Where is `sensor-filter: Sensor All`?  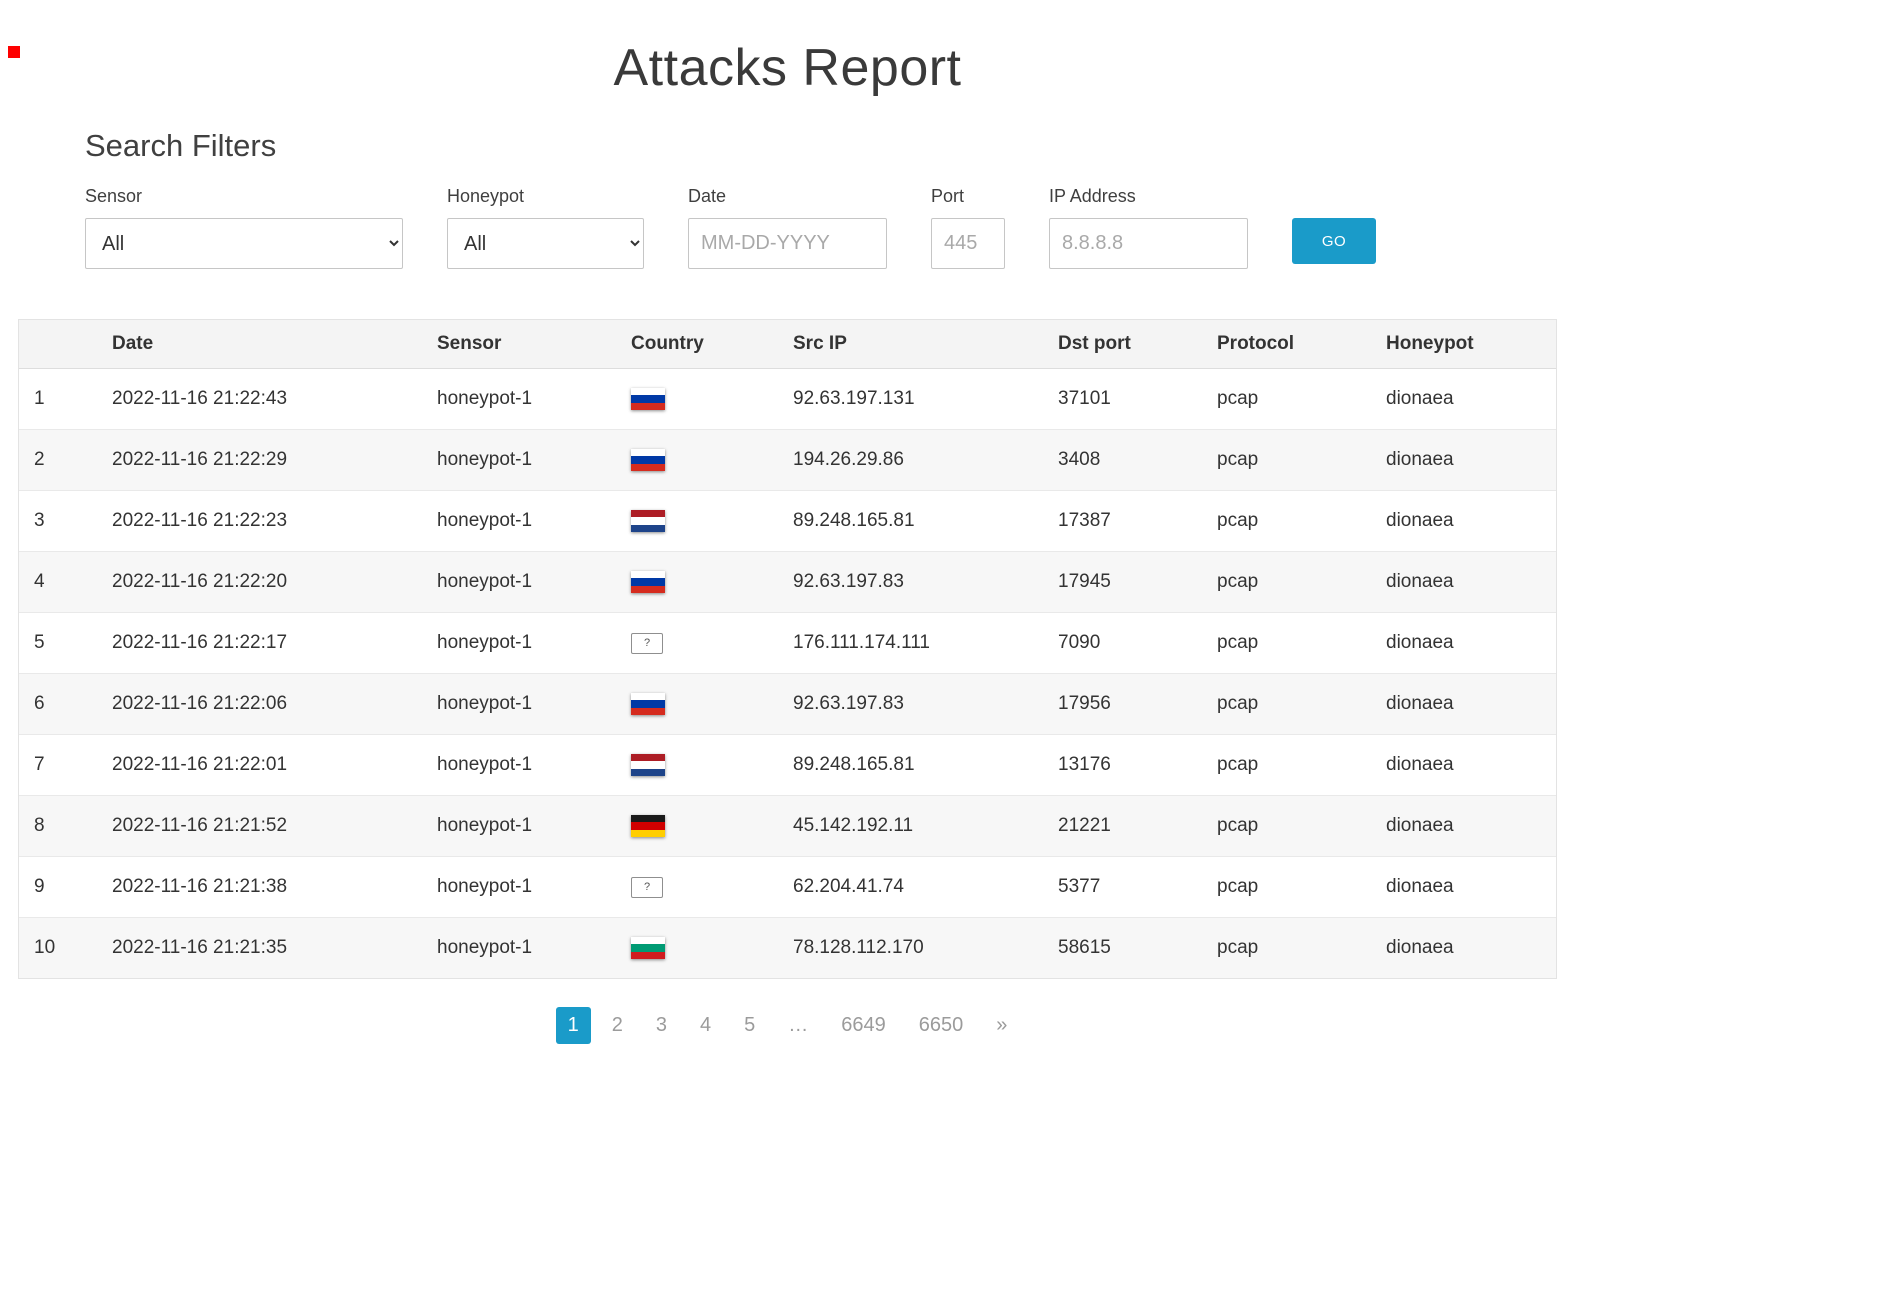 sensor-filter: Sensor All is located at coordinates (244, 227).